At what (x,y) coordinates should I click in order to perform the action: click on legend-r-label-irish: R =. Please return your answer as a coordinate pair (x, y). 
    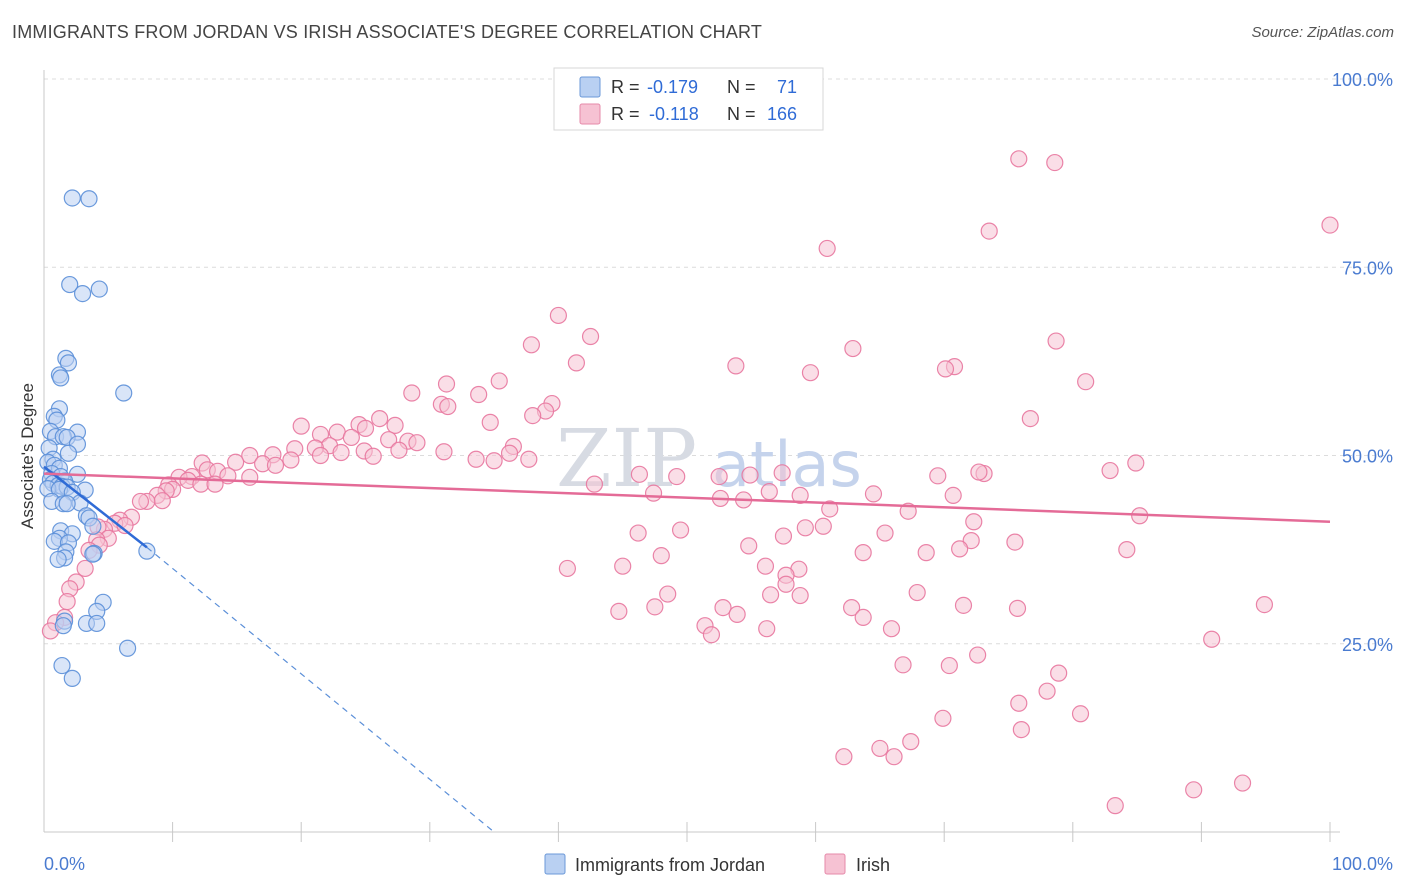
    Looking at the image, I should click on (625, 114).